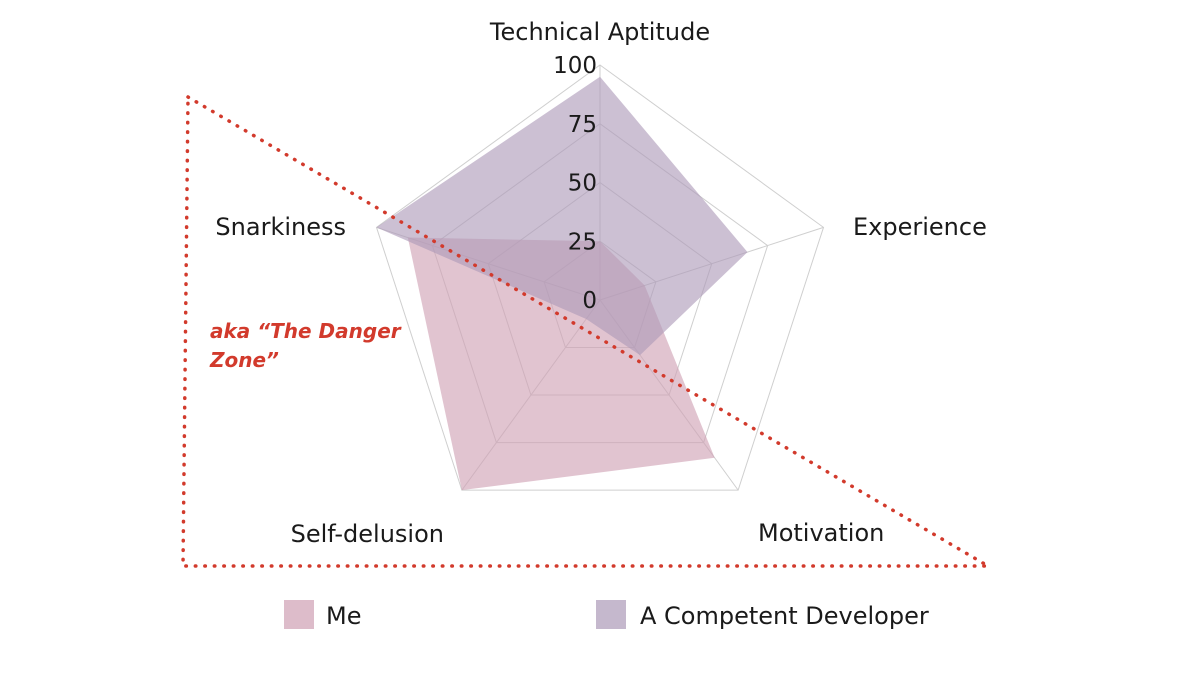 This screenshot has width=1200, height=675. What do you see at coordinates (784, 616) in the screenshot?
I see `legend-label-competent-developer: A Competent Developer` at bounding box center [784, 616].